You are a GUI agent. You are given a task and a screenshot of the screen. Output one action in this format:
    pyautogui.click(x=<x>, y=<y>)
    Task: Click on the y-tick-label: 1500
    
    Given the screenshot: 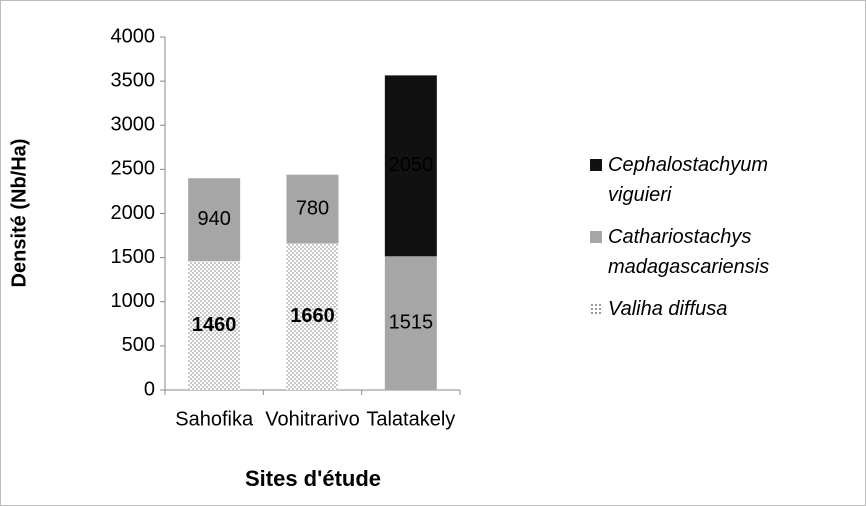 What is the action you would take?
    pyautogui.click(x=133, y=257)
    